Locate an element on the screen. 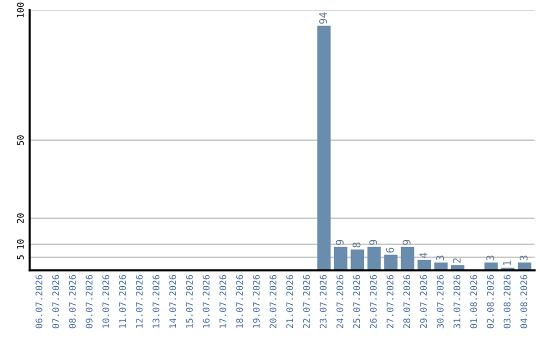 The width and height of the screenshot is (540, 340). x-tick-label: 07.07.2026 is located at coordinates (56, 301).